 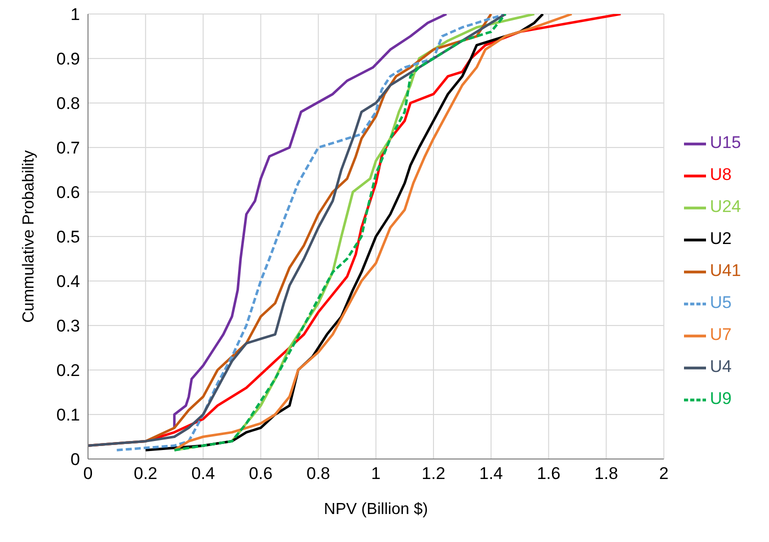 What do you see at coordinates (68, 59) in the screenshot?
I see `y-tick-label: 0.9` at bounding box center [68, 59].